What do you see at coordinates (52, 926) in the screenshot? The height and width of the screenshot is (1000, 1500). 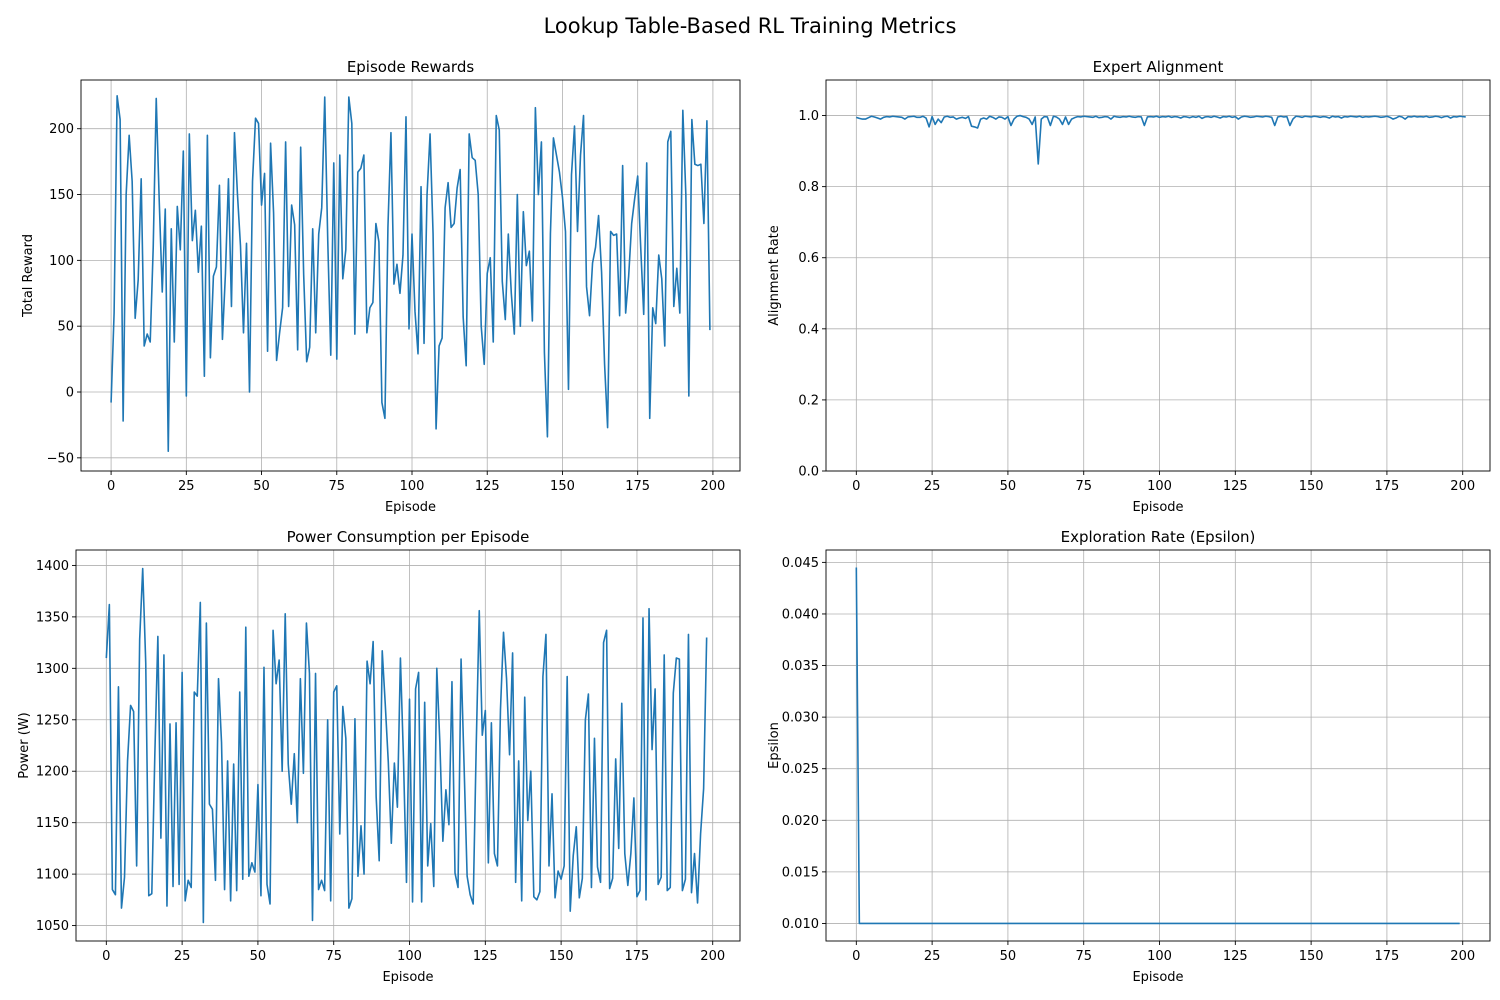 I see `power-y-tick-label: 1050` at bounding box center [52, 926].